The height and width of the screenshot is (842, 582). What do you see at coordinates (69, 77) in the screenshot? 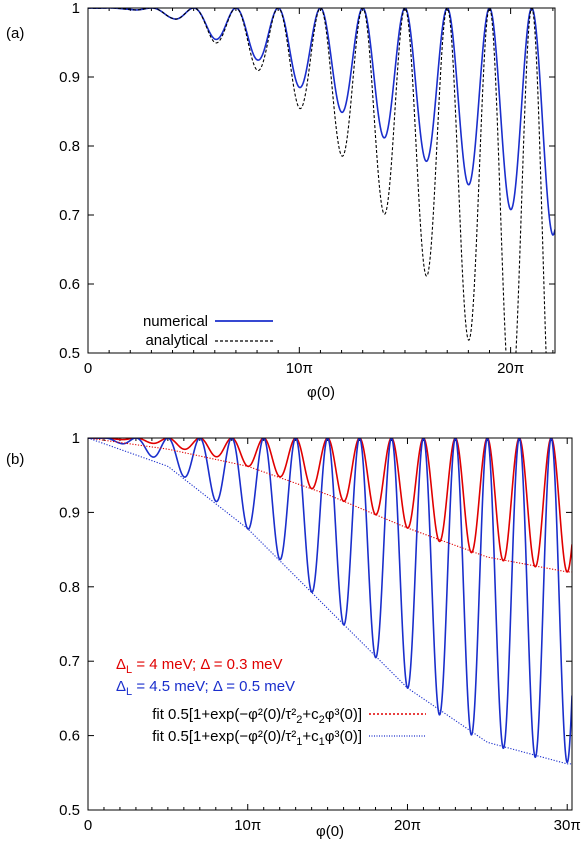
I see `panel-a-ytick-label: 0.9` at bounding box center [69, 77].